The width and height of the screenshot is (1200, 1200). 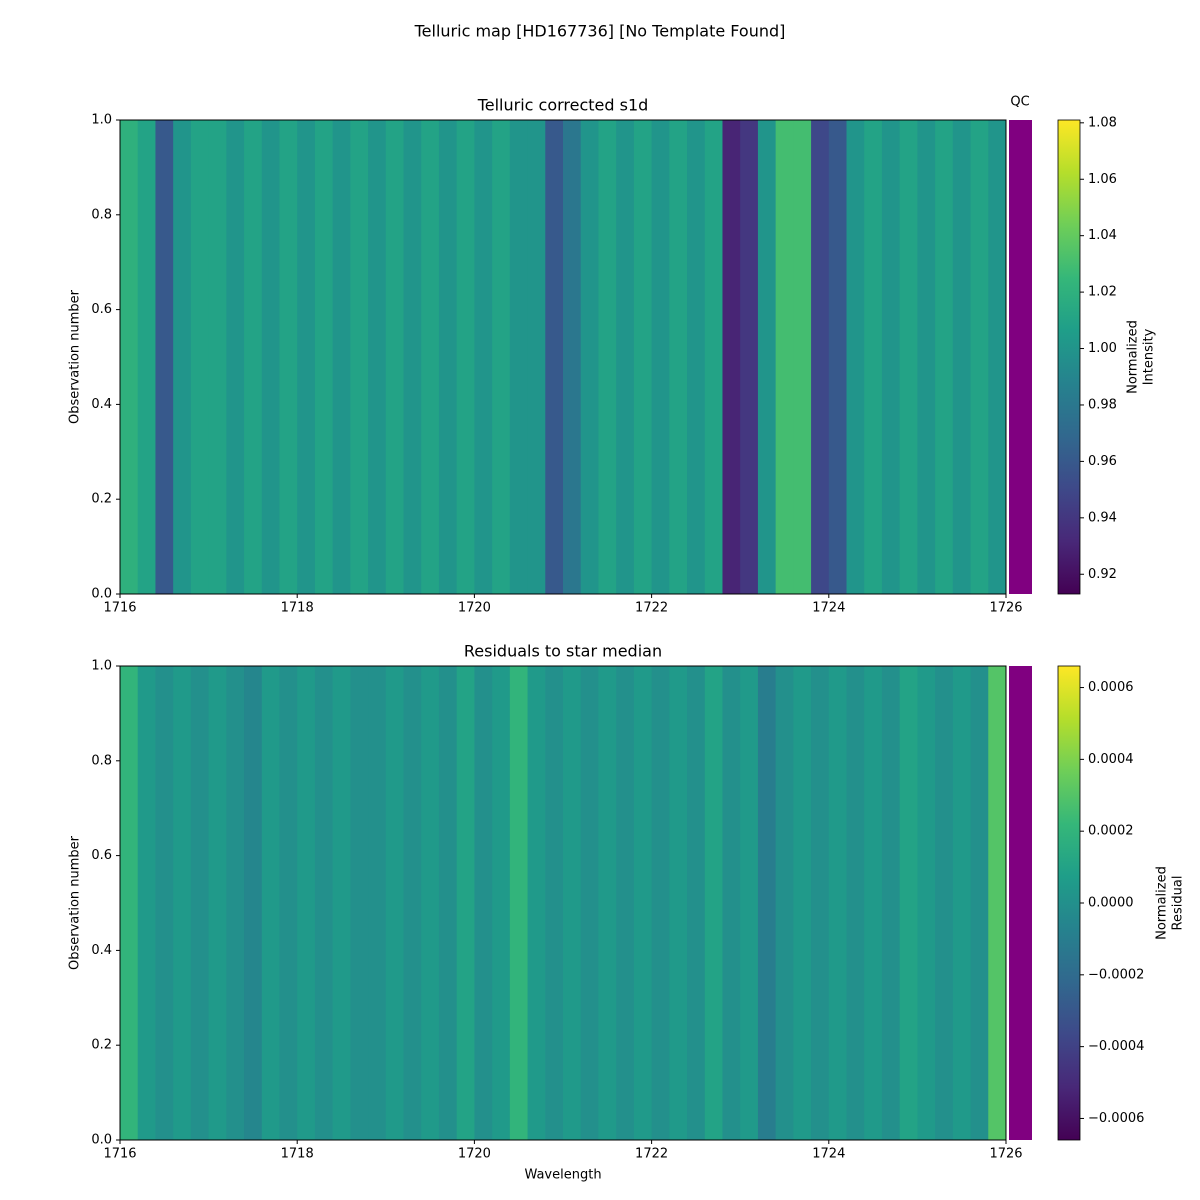 What do you see at coordinates (1111, 687) in the screenshot?
I see `colorbar-tick-label: 0.0006` at bounding box center [1111, 687].